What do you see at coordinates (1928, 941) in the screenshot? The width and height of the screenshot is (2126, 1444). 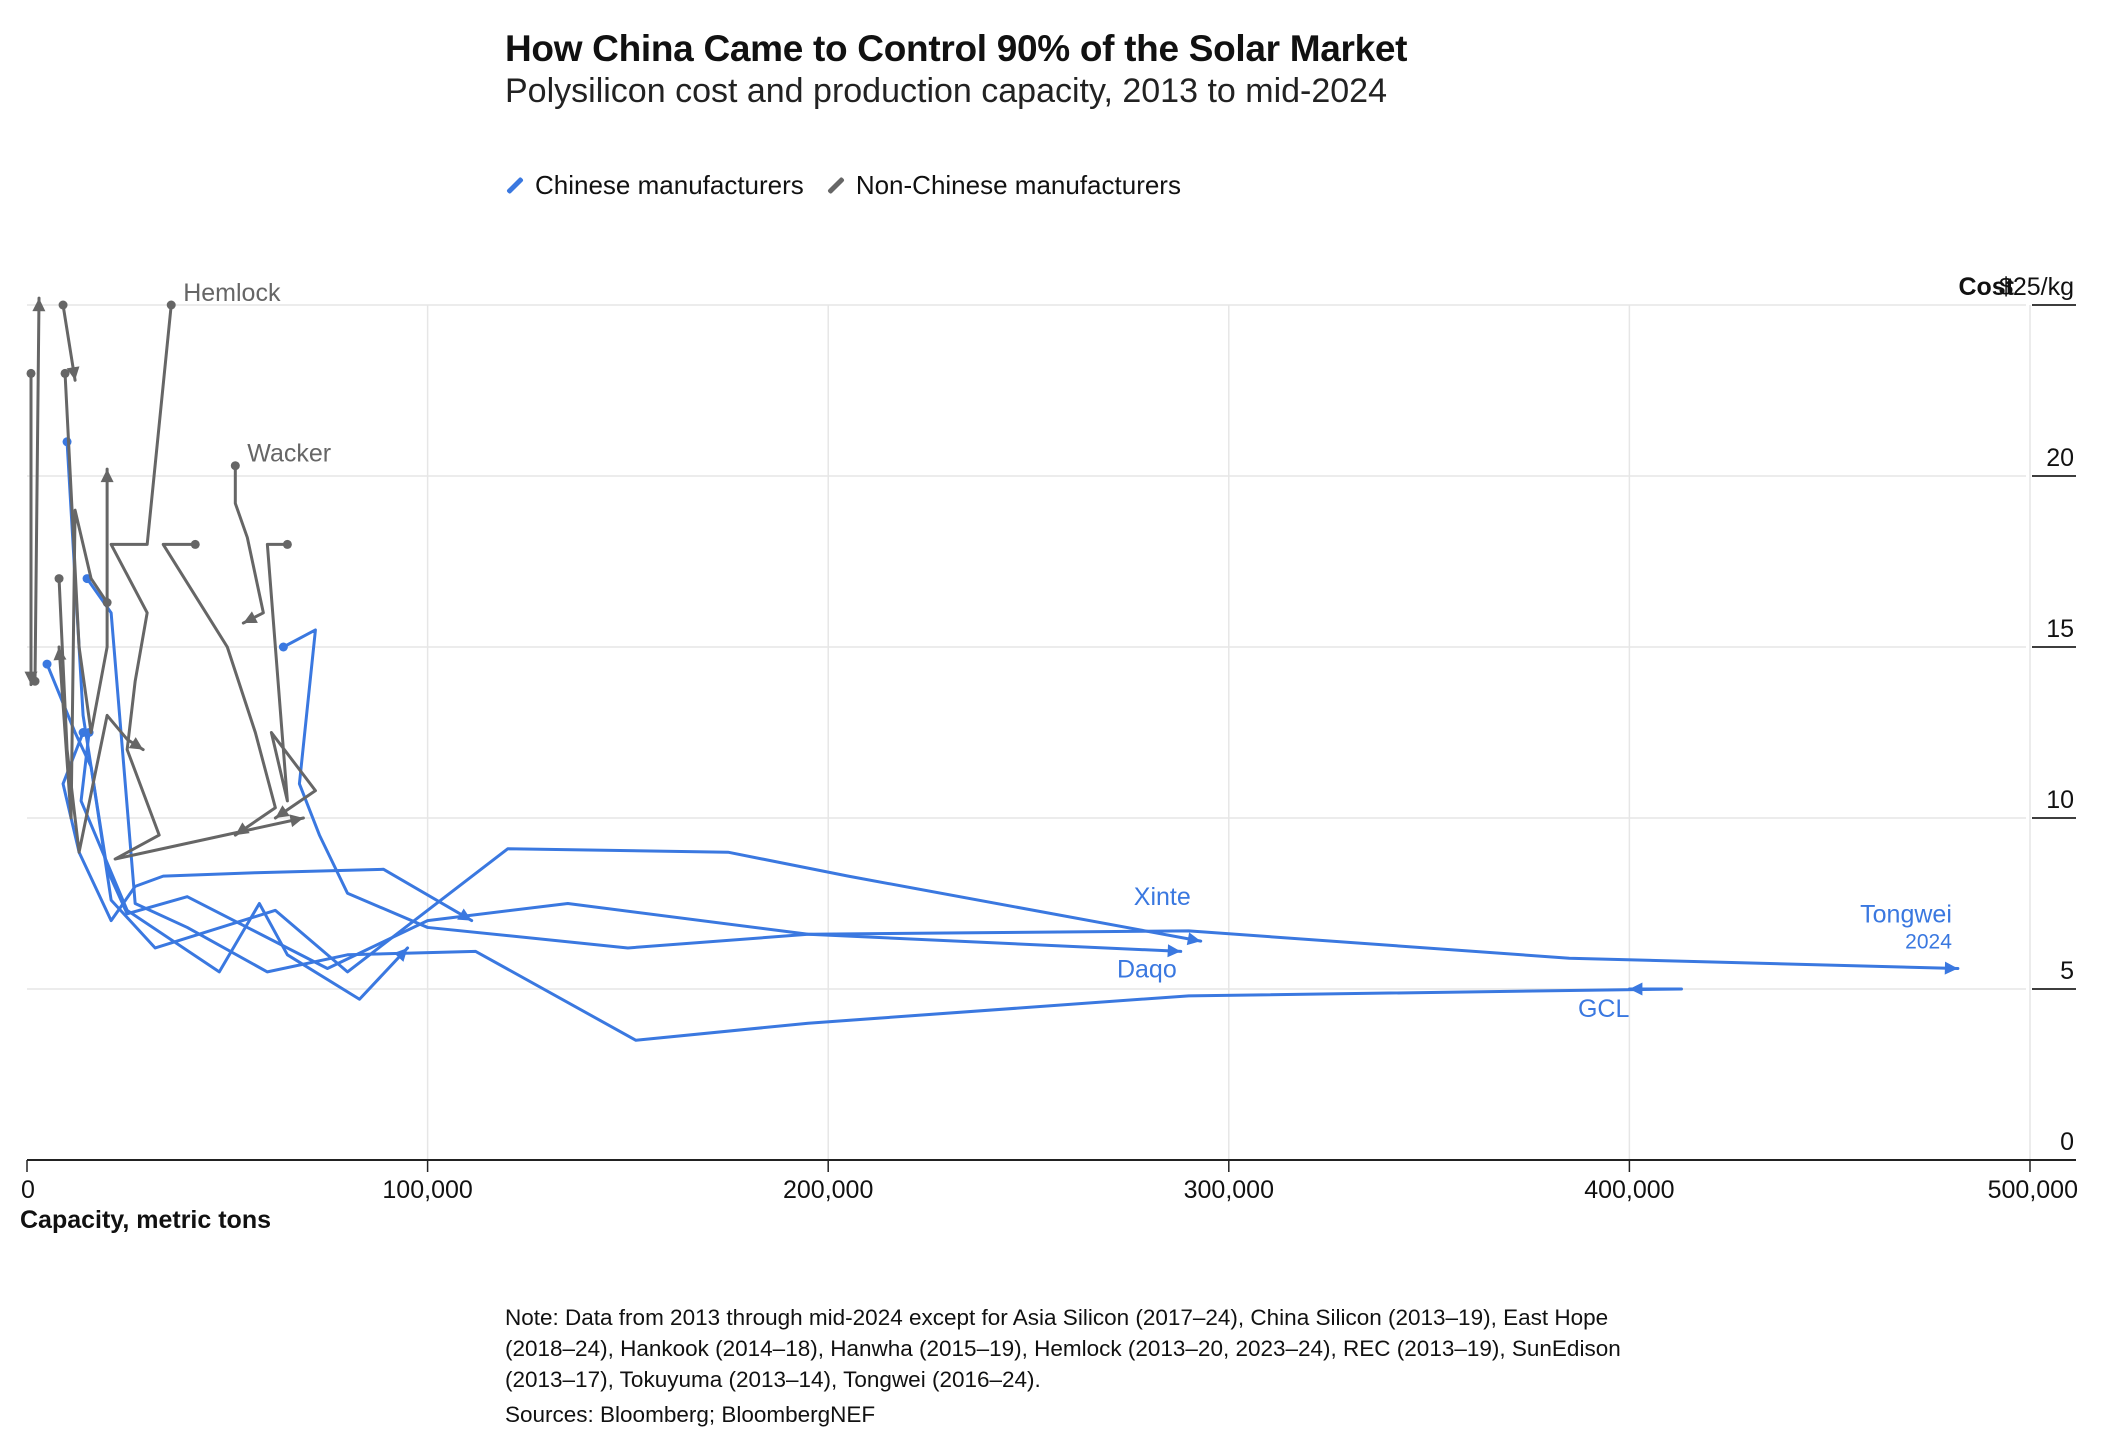 I see `series-sublabel-tongwei: 2024` at bounding box center [1928, 941].